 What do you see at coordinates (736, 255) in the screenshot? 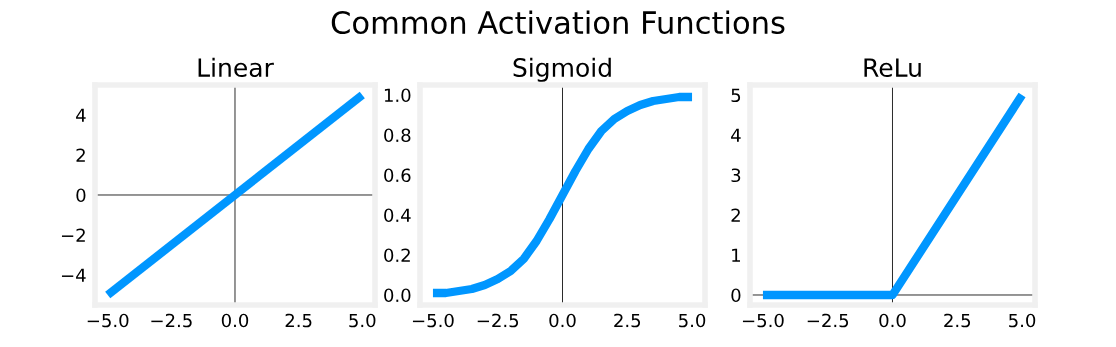
I see `y-tick-label: 1` at bounding box center [736, 255].